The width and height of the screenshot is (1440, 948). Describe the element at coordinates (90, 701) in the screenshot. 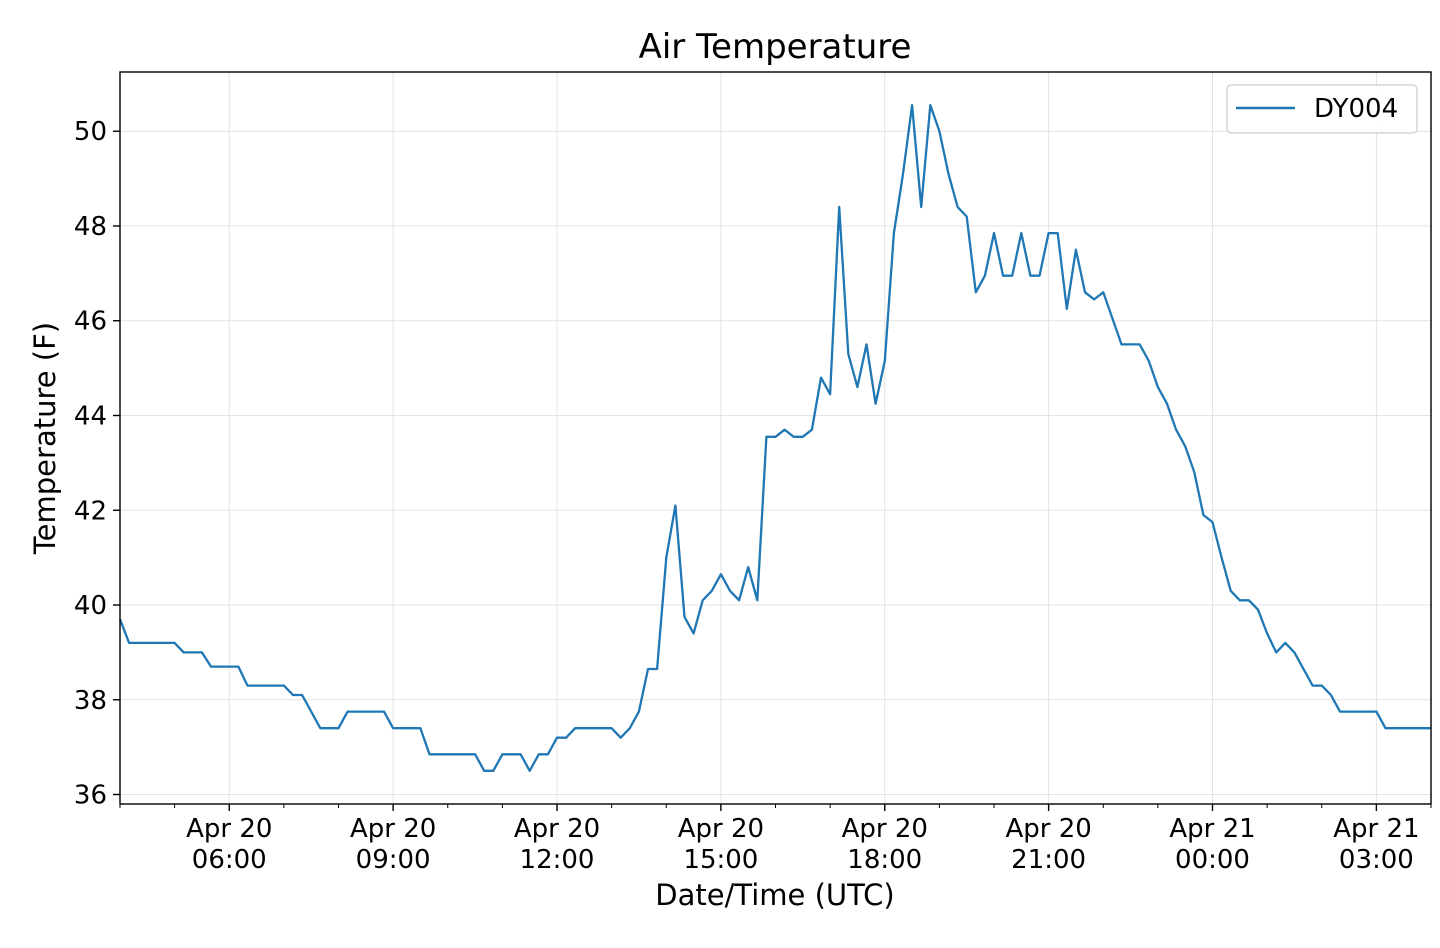

I see `y-tick-label: 38` at that location.